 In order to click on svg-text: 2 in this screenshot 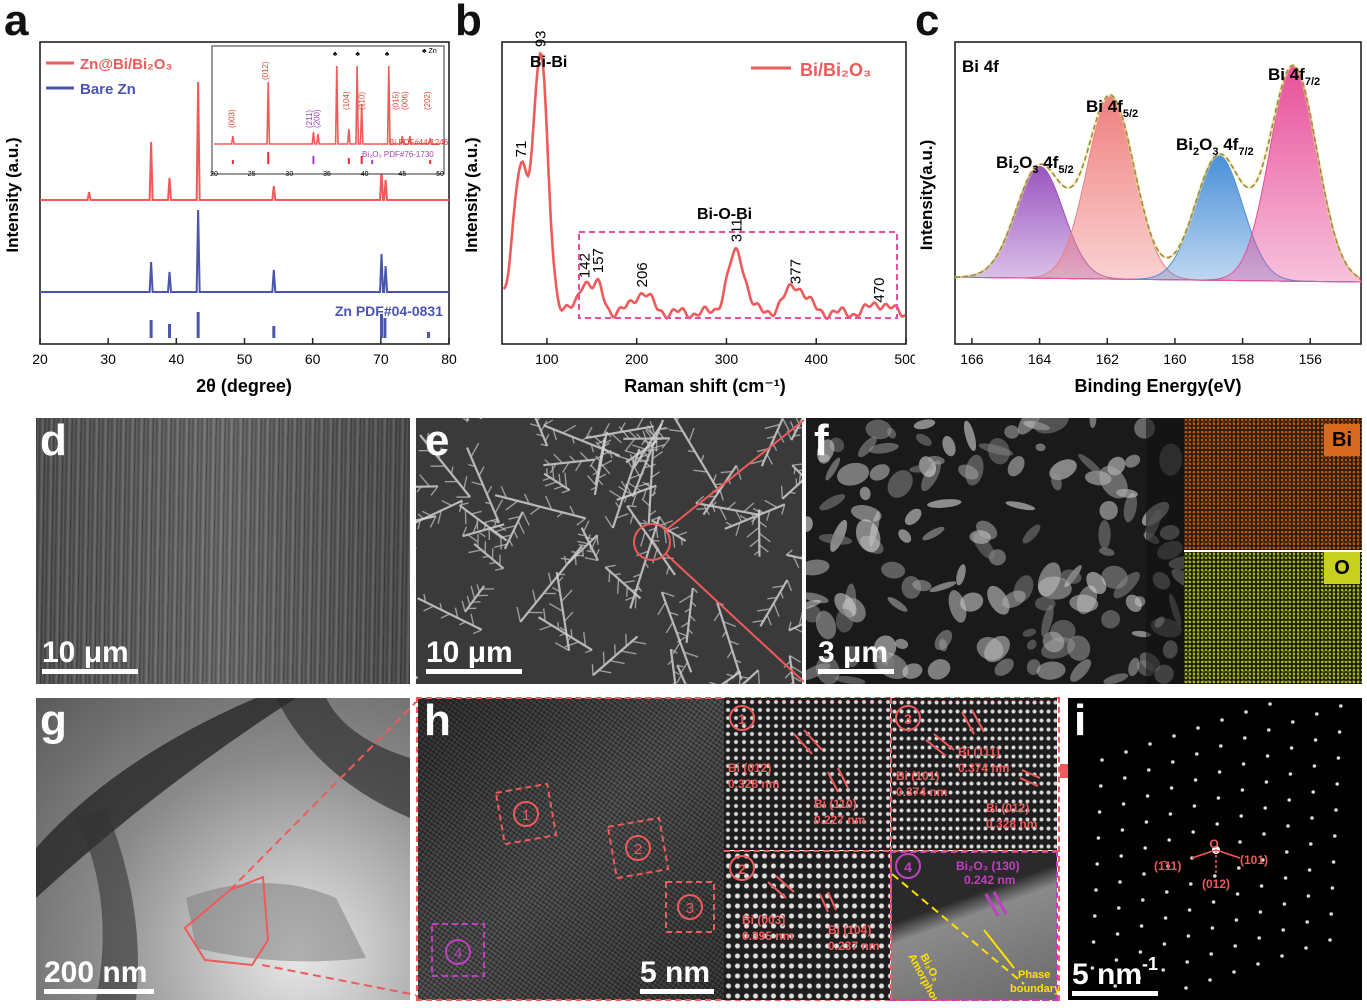, I will do `click(742, 869)`.